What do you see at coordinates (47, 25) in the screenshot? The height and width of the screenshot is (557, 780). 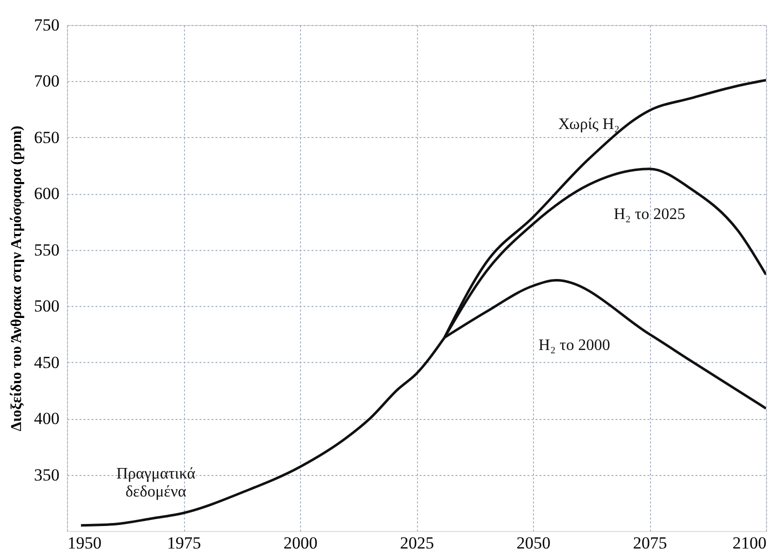 I see `y-tick-label: 750` at bounding box center [47, 25].